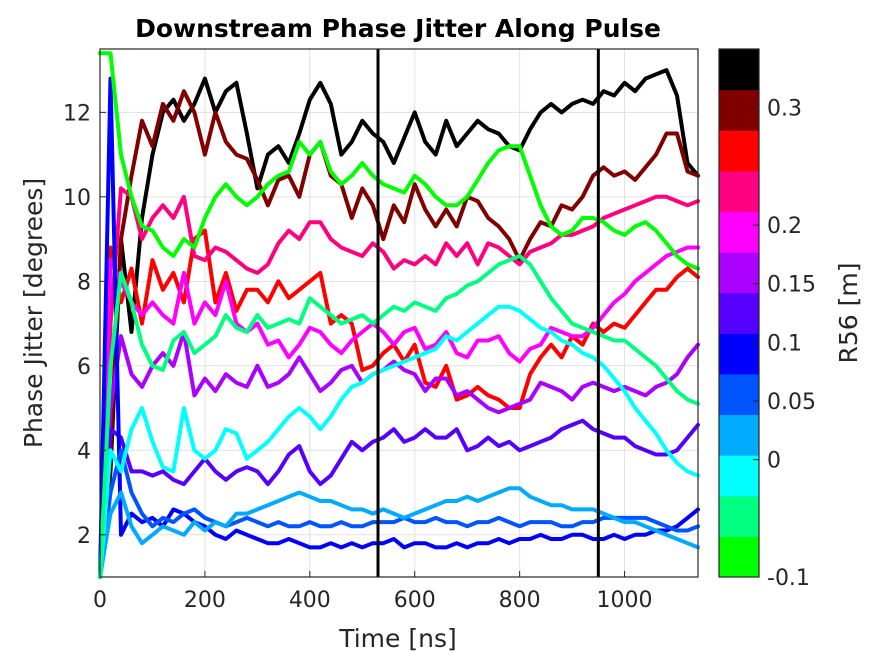 The width and height of the screenshot is (875, 656). I want to click on colorbar, so click(739, 313).